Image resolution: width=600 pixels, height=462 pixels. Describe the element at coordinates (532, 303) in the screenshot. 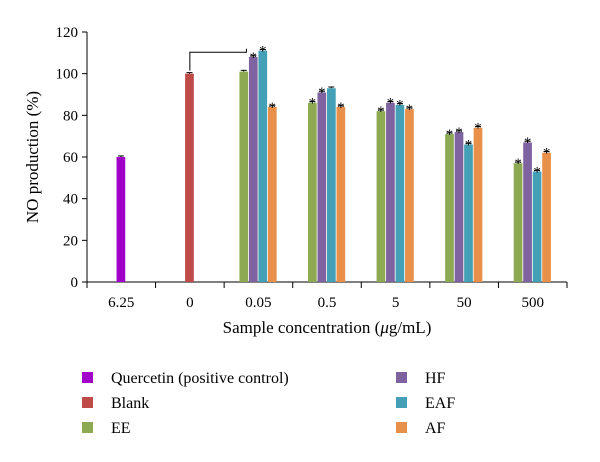

I see `x-tick-label: 500` at that location.